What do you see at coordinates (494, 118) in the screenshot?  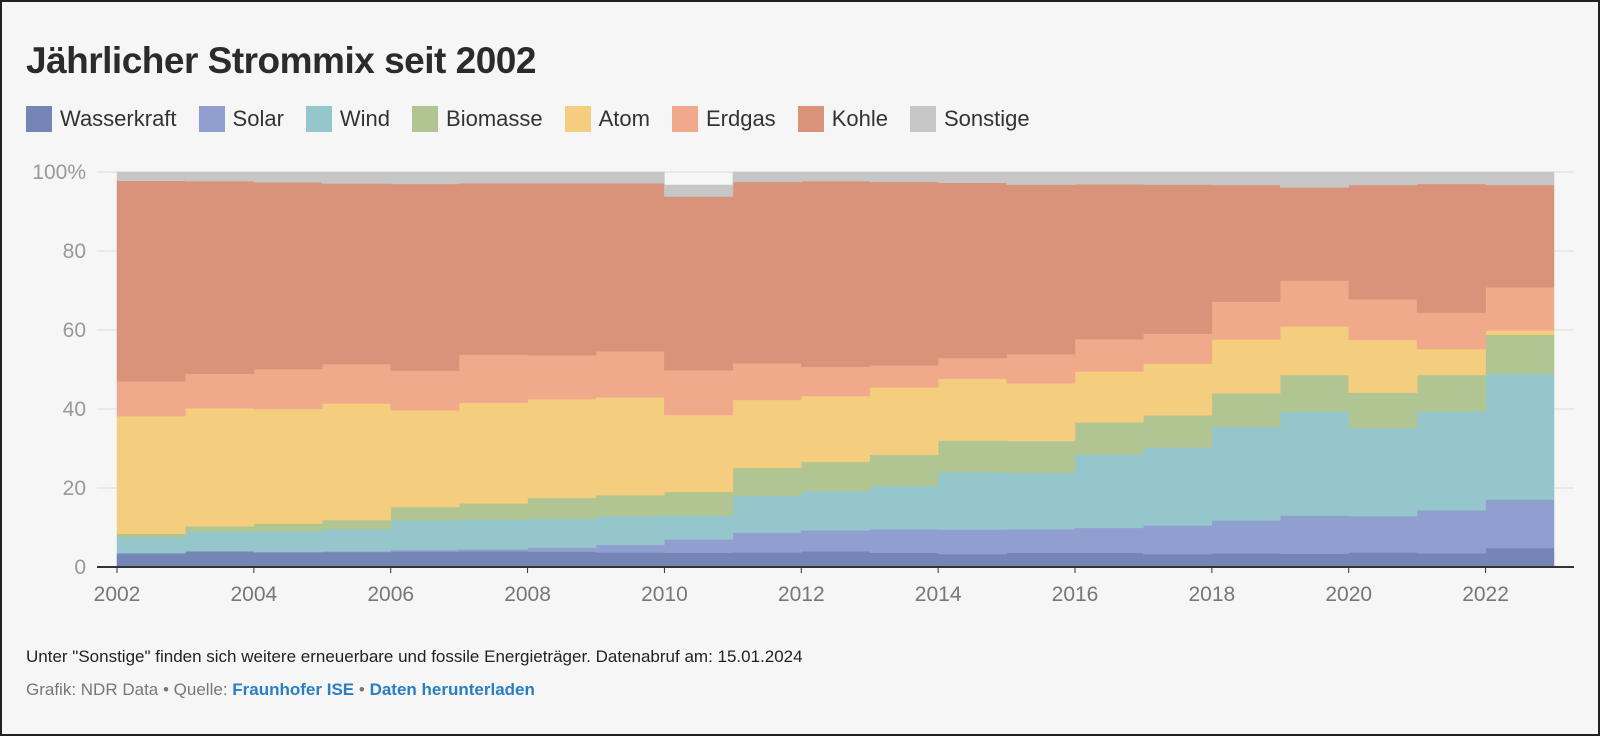 I see `legend-label: Biomasse` at bounding box center [494, 118].